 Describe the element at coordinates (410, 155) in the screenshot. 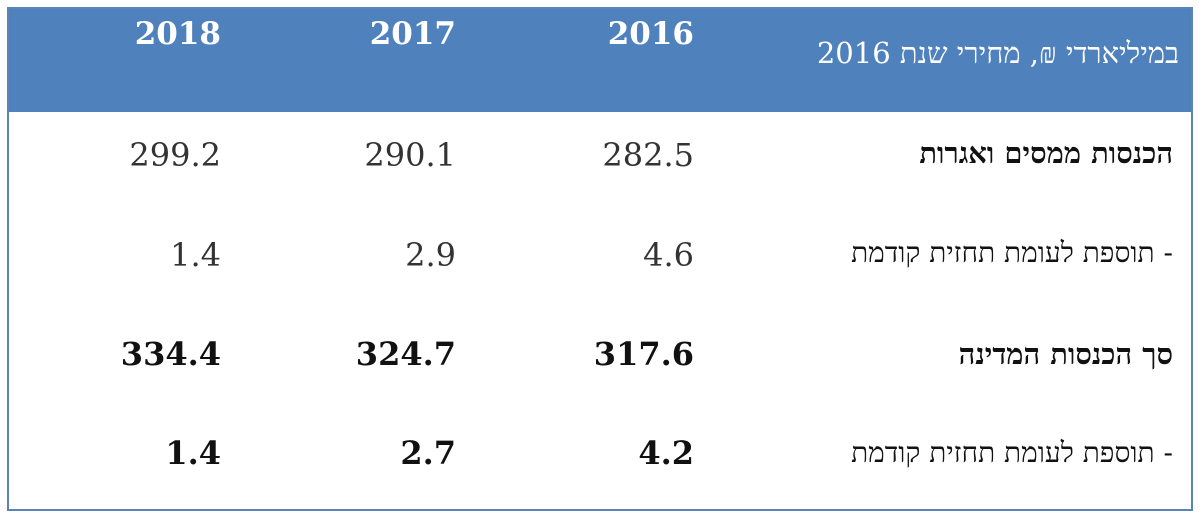

I see `row-tax-revenue-2017: 290.1` at that location.